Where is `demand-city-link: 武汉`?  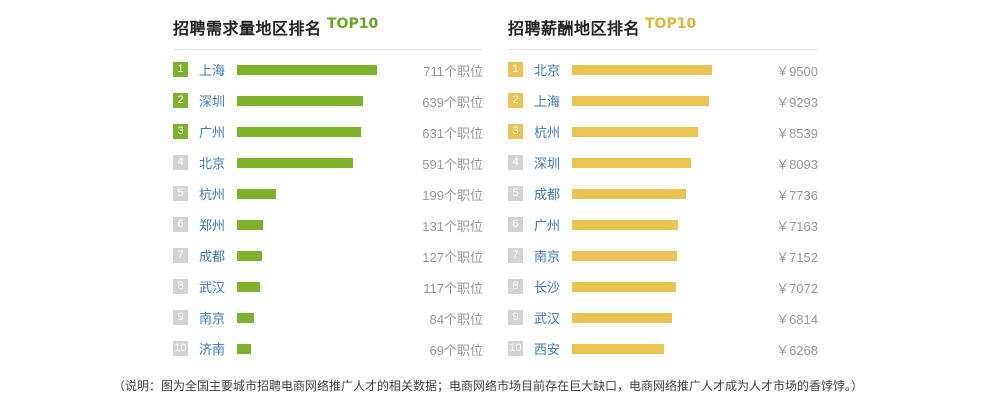 demand-city-link: 武汉 is located at coordinates (212, 288).